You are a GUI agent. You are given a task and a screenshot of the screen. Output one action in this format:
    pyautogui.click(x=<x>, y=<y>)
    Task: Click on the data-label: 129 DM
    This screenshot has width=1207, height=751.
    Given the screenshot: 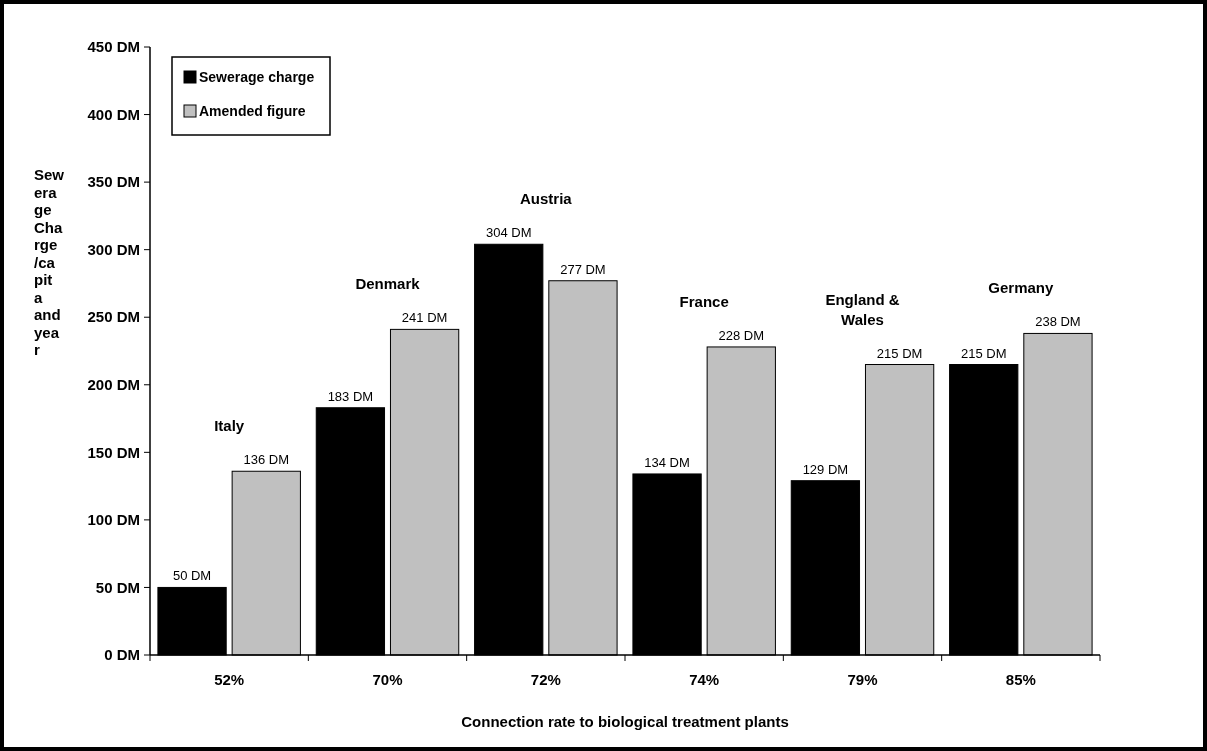 What is the action you would take?
    pyautogui.click(x=825, y=469)
    